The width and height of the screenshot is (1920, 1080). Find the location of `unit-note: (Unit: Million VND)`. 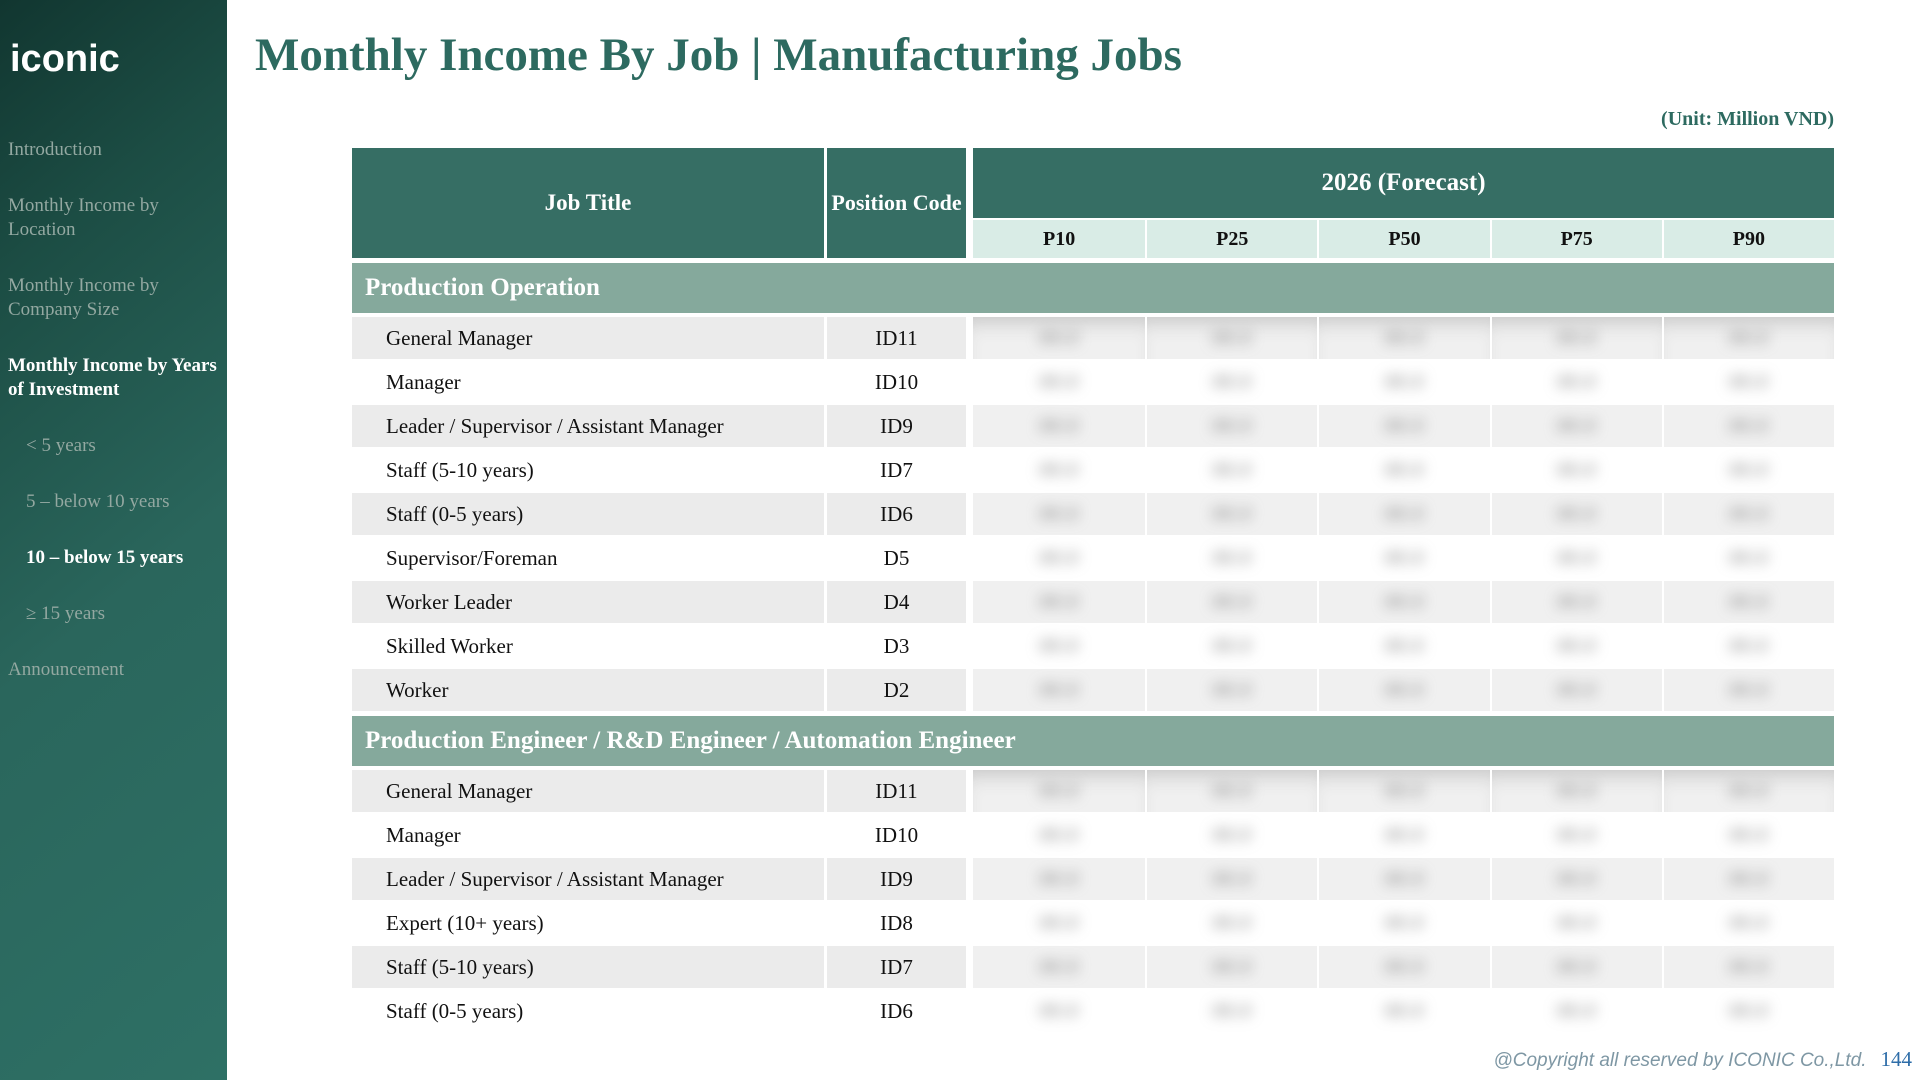

unit-note: (Unit: Million VND) is located at coordinates (1747, 119).